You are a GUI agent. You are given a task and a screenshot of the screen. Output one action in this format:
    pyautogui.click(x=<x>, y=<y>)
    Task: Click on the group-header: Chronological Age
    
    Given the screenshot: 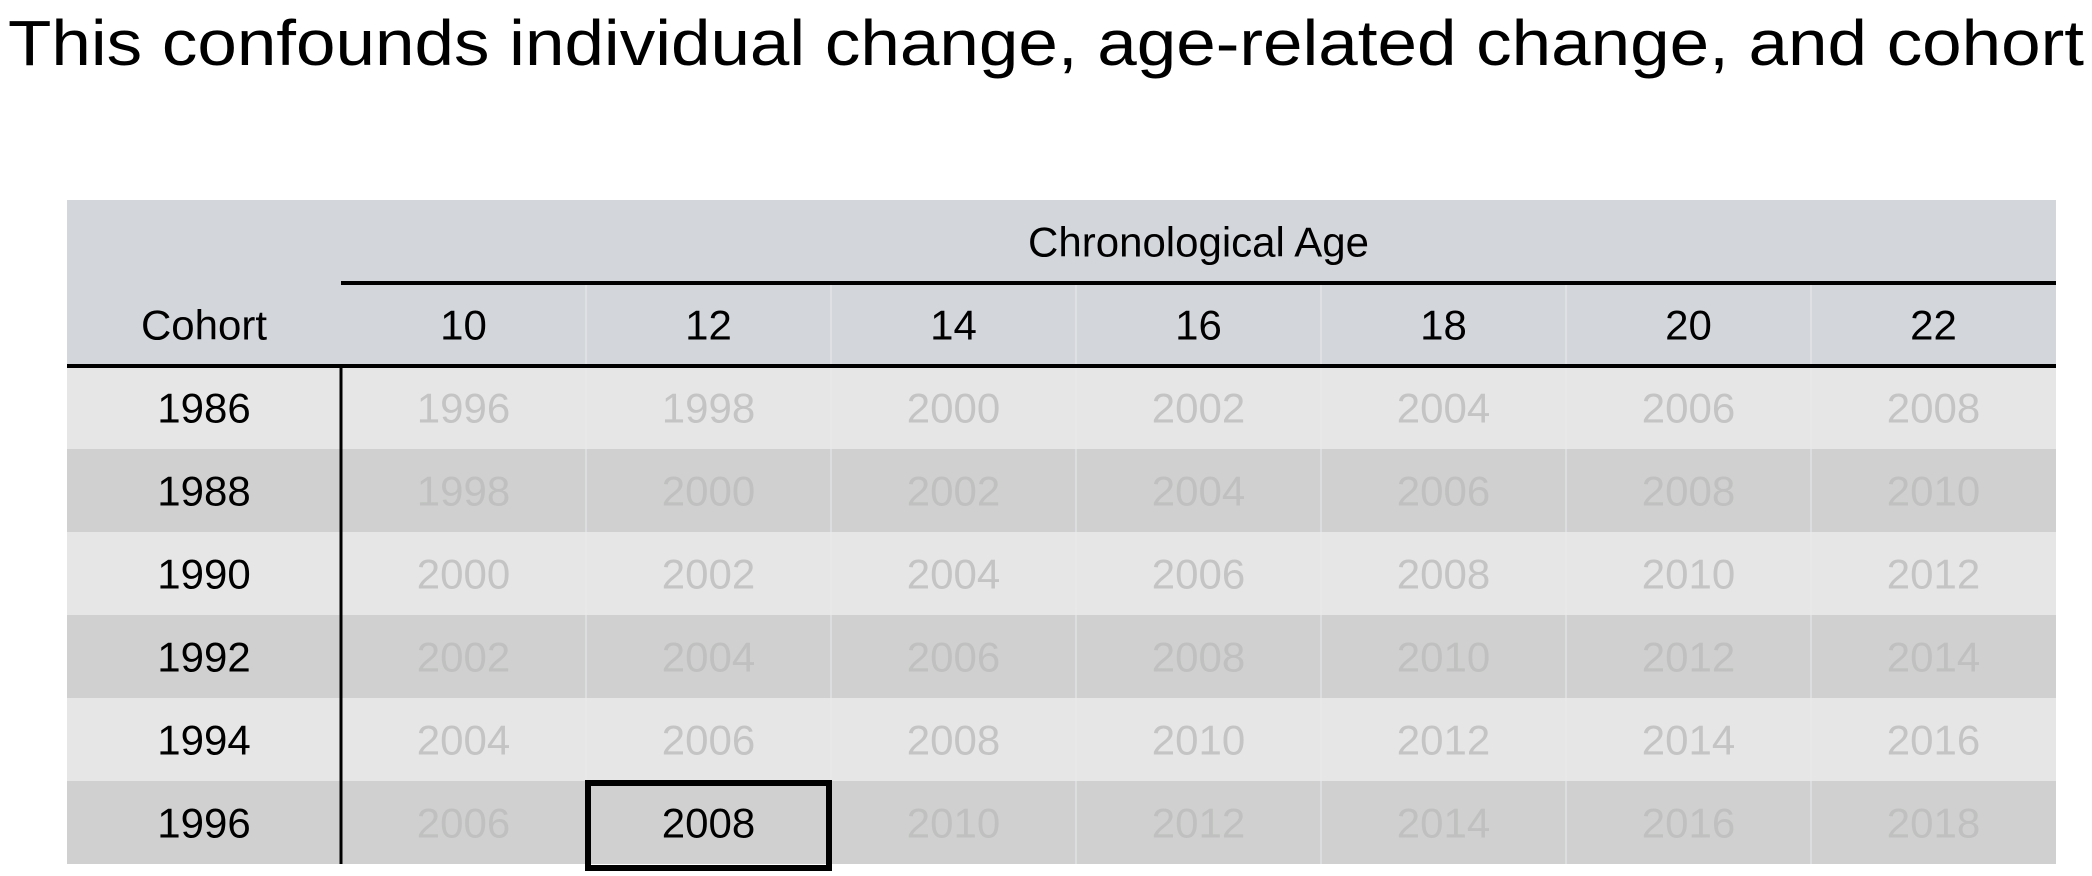 What is the action you would take?
    pyautogui.click(x=1198, y=242)
    